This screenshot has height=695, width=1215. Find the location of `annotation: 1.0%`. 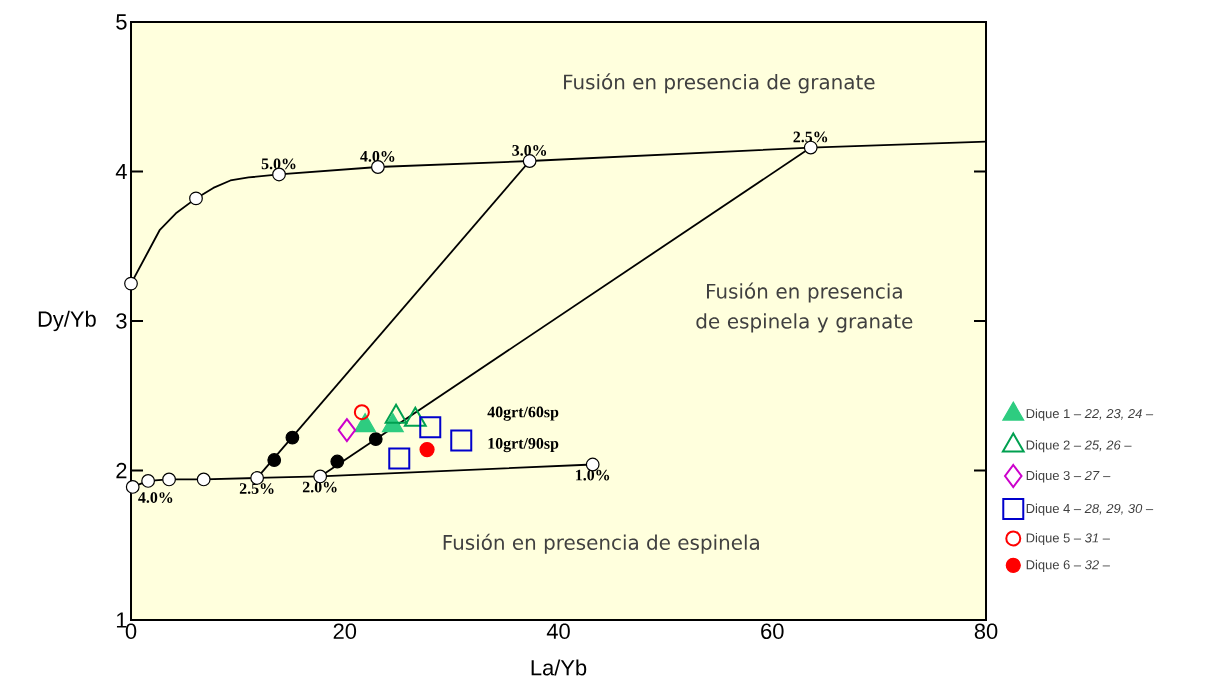

annotation: 1.0% is located at coordinates (593, 475).